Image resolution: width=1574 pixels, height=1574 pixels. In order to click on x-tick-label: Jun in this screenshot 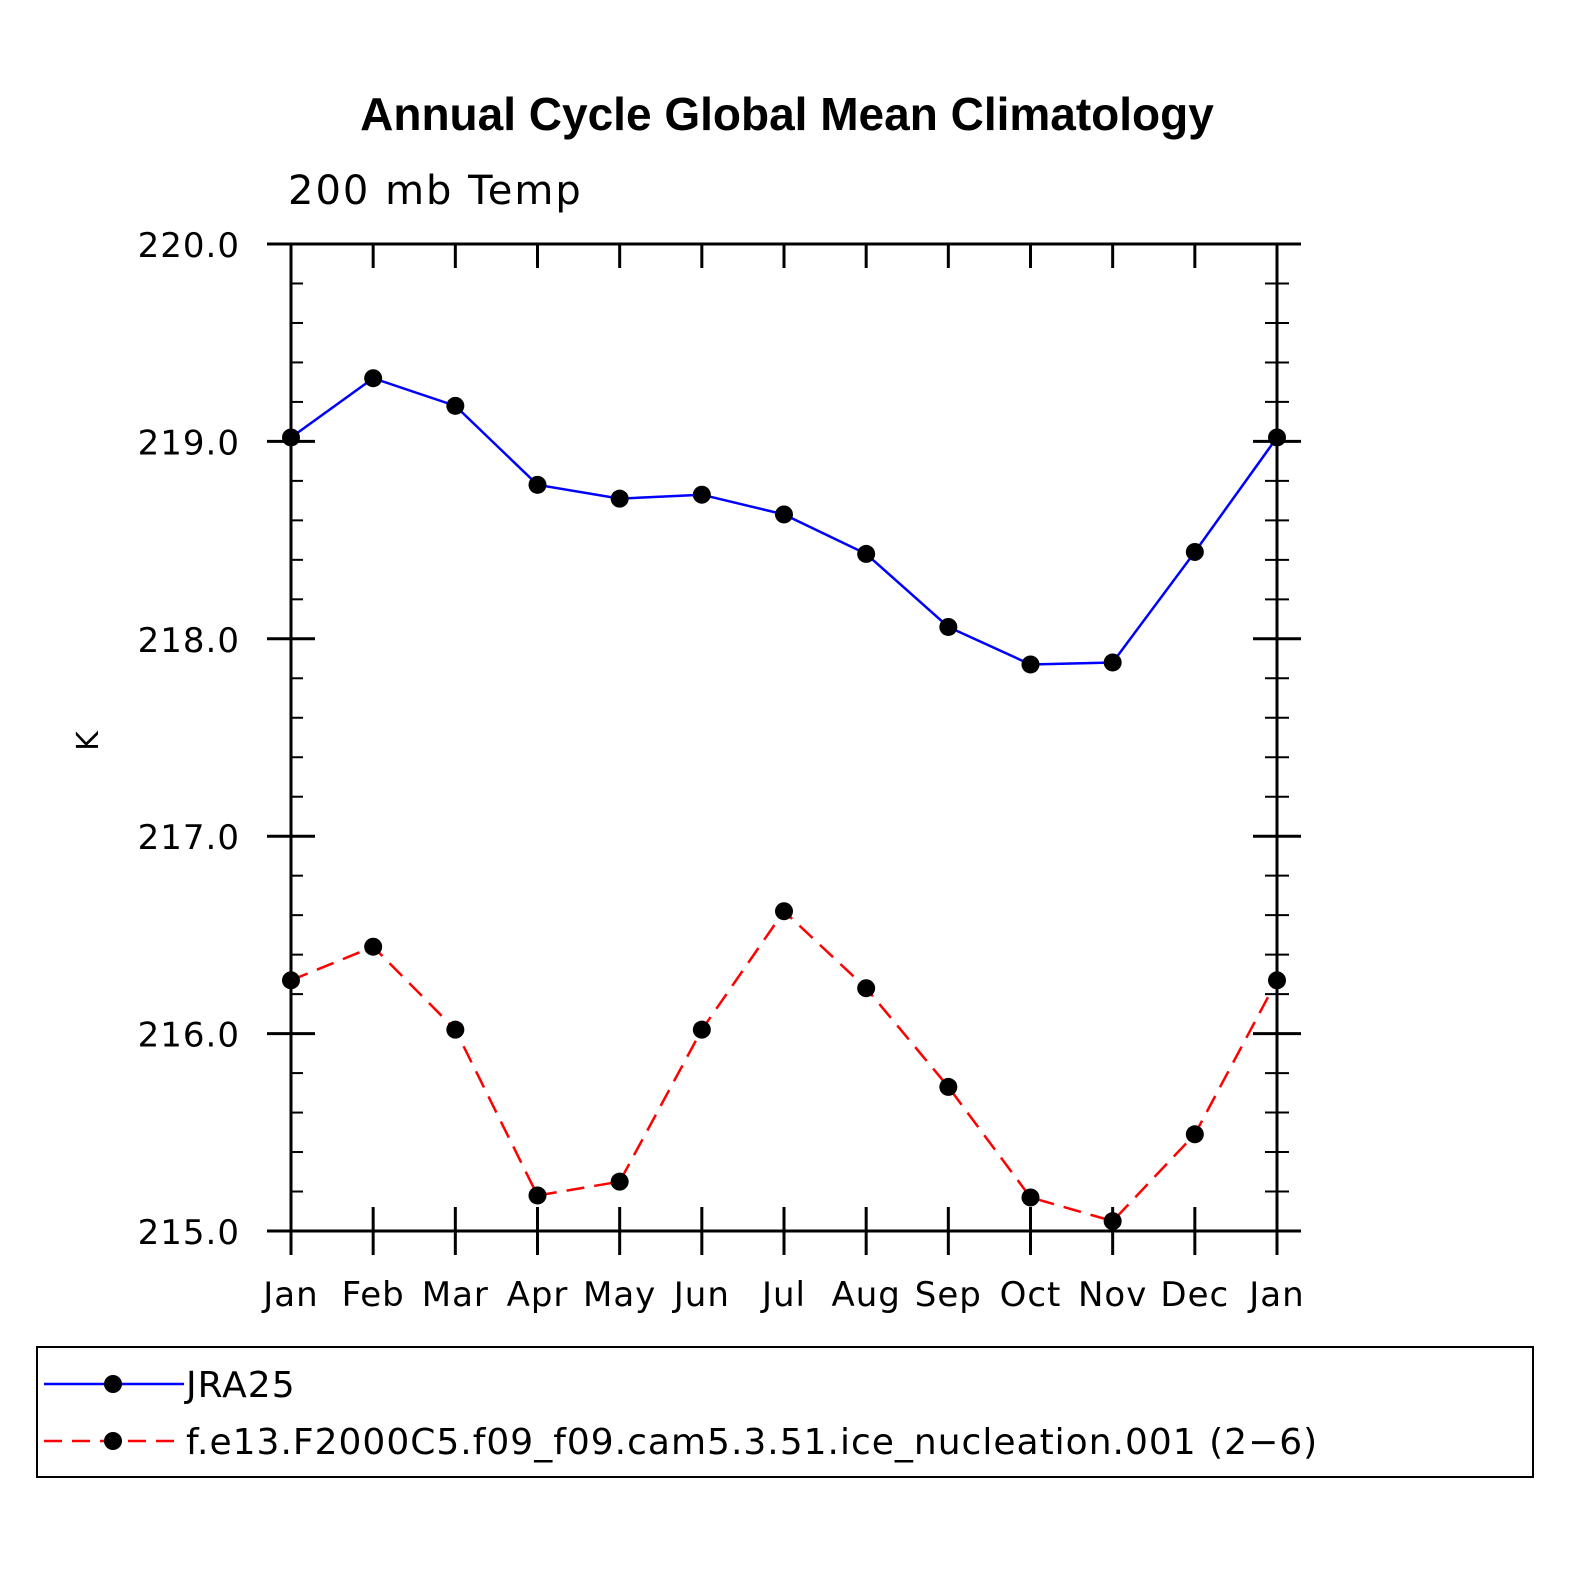, I will do `click(701, 1295)`.